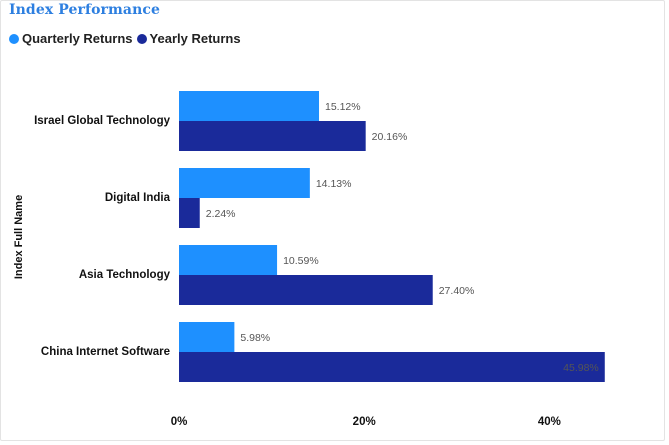 The image size is (669, 445). I want to click on category-label: Asia Technology, so click(125, 275).